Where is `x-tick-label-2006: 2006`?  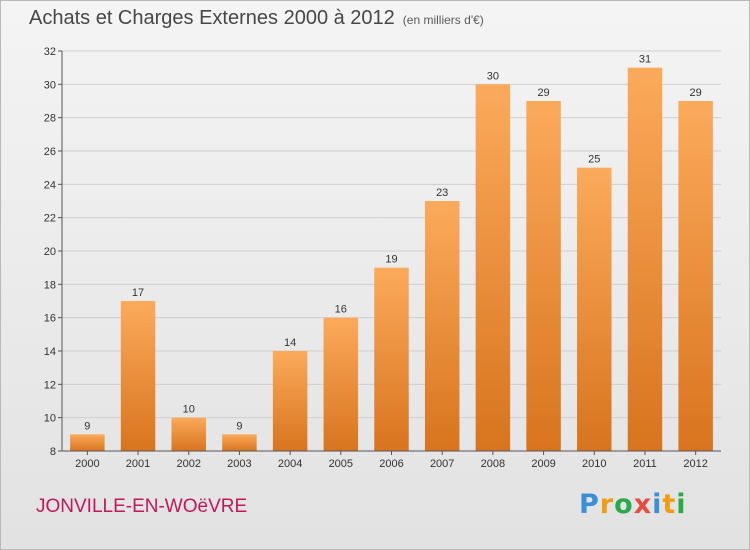
x-tick-label-2006: 2006 is located at coordinates (391, 464).